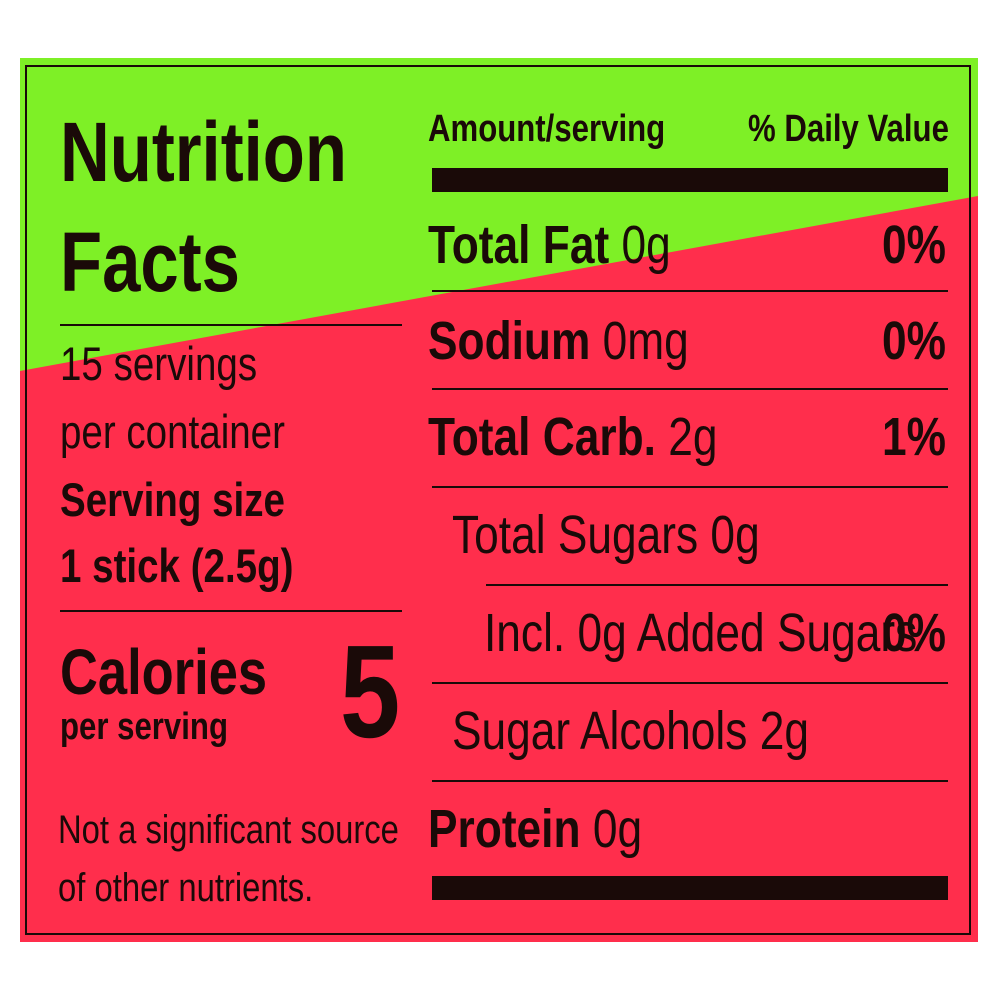  I want to click on header-amount-per-serving: Amount/serving, so click(547, 129).